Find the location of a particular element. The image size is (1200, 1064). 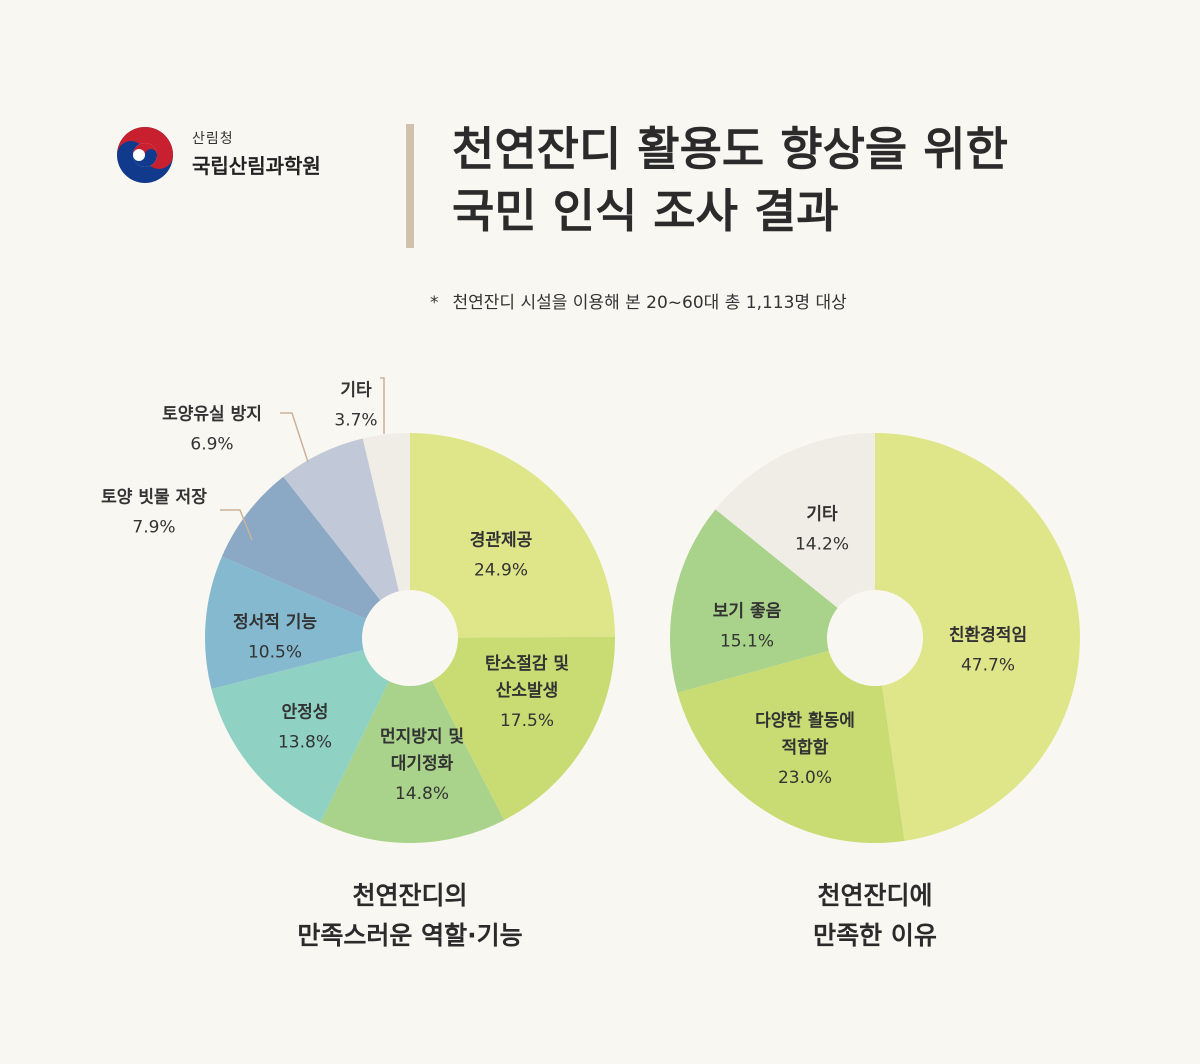

pie2-slice-기타 is located at coordinates (795, 535).